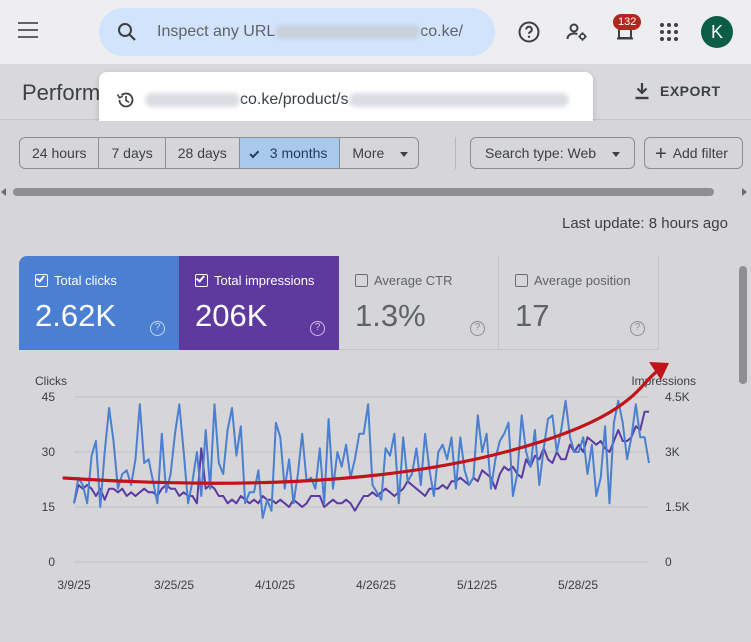 The width and height of the screenshot is (751, 642). Describe the element at coordinates (363, 192) in the screenshot. I see `scrollbar-thumb` at that location.